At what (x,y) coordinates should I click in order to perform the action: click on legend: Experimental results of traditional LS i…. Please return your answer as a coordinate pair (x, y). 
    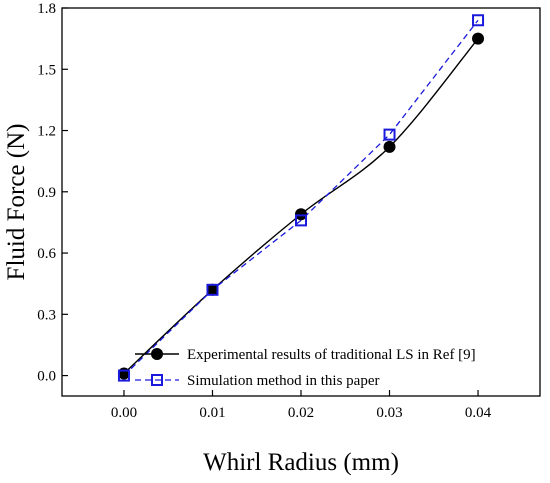
    Looking at the image, I should click on (305, 368).